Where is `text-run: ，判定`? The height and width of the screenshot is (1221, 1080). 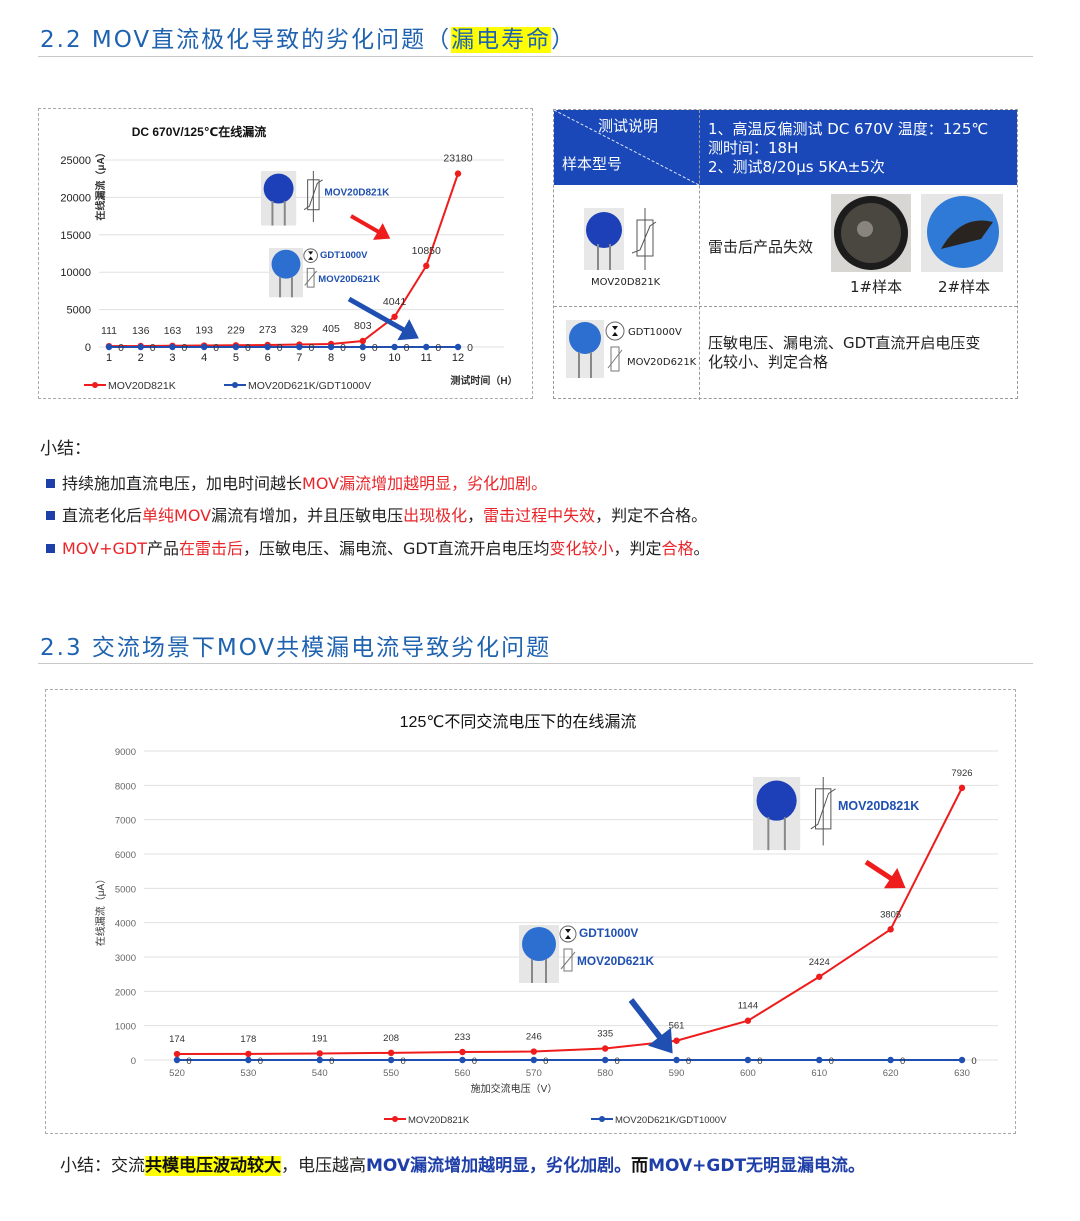
text-run: ，判定 is located at coordinates (637, 548).